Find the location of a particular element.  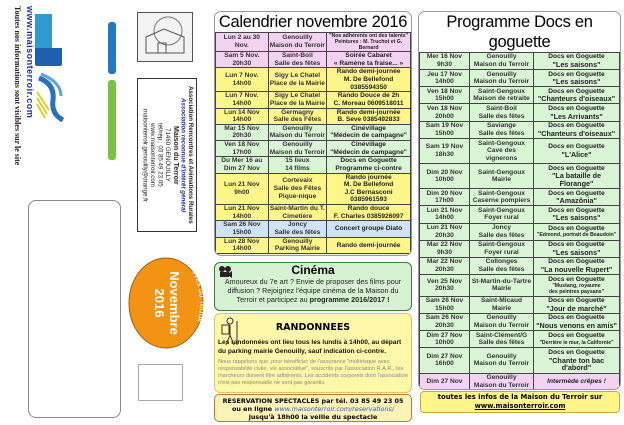

cell-place: Germagny Salle des Fêtes is located at coordinates (297, 116).